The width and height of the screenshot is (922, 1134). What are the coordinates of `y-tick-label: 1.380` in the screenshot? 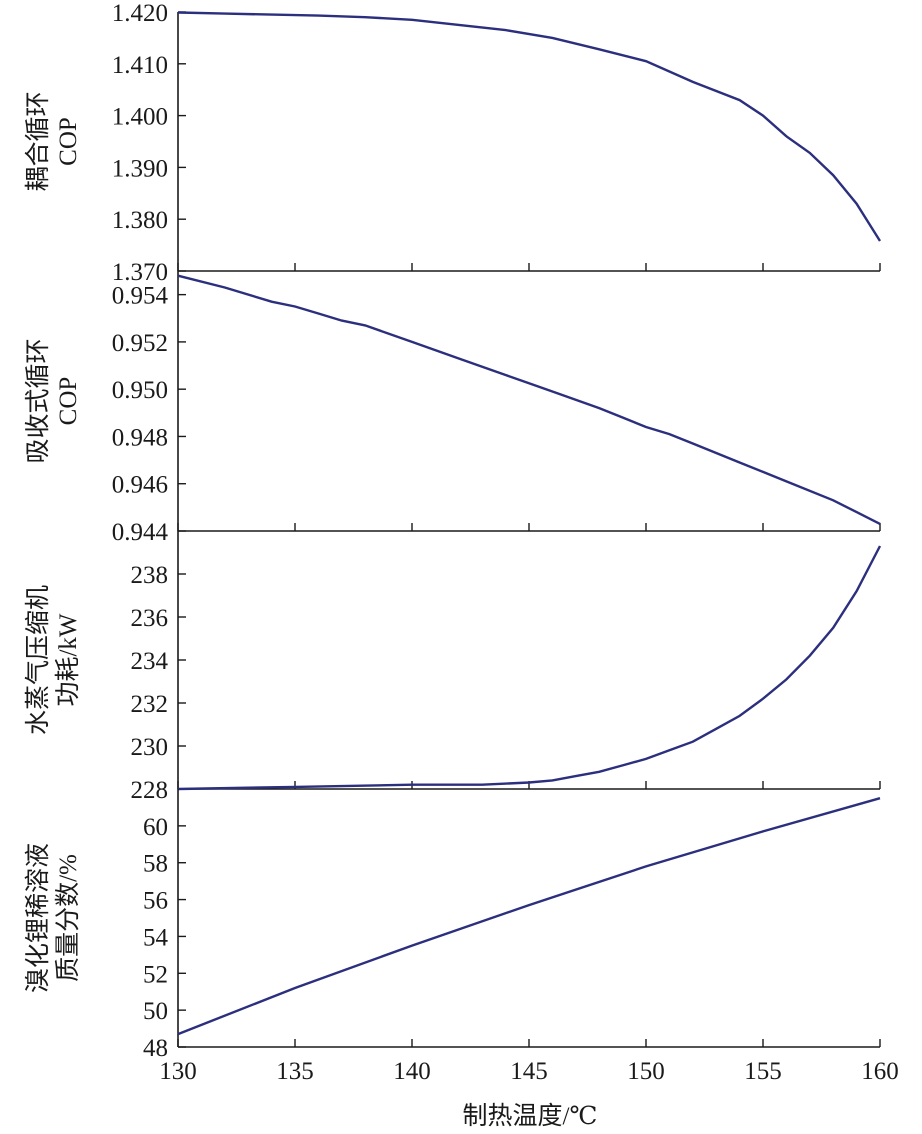 It's located at (140, 220).